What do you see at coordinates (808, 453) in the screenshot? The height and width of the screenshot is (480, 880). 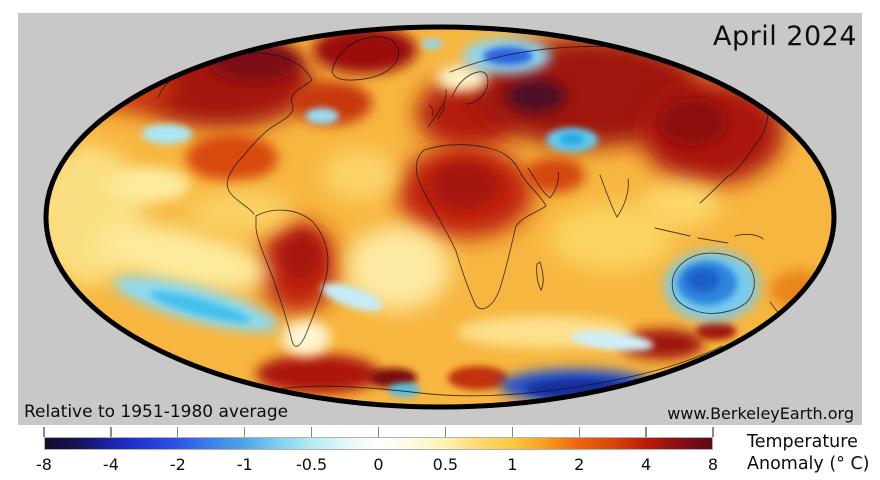 I see `colorbar-legend: Temperature Anomaly (° C)` at bounding box center [808, 453].